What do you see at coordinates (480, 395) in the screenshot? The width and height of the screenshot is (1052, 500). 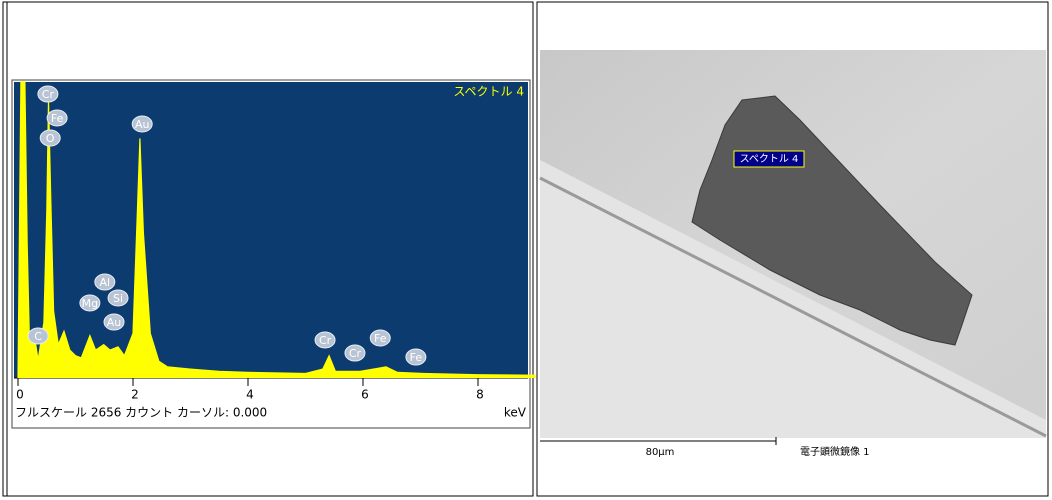 I see `x-tick-label: 8` at bounding box center [480, 395].